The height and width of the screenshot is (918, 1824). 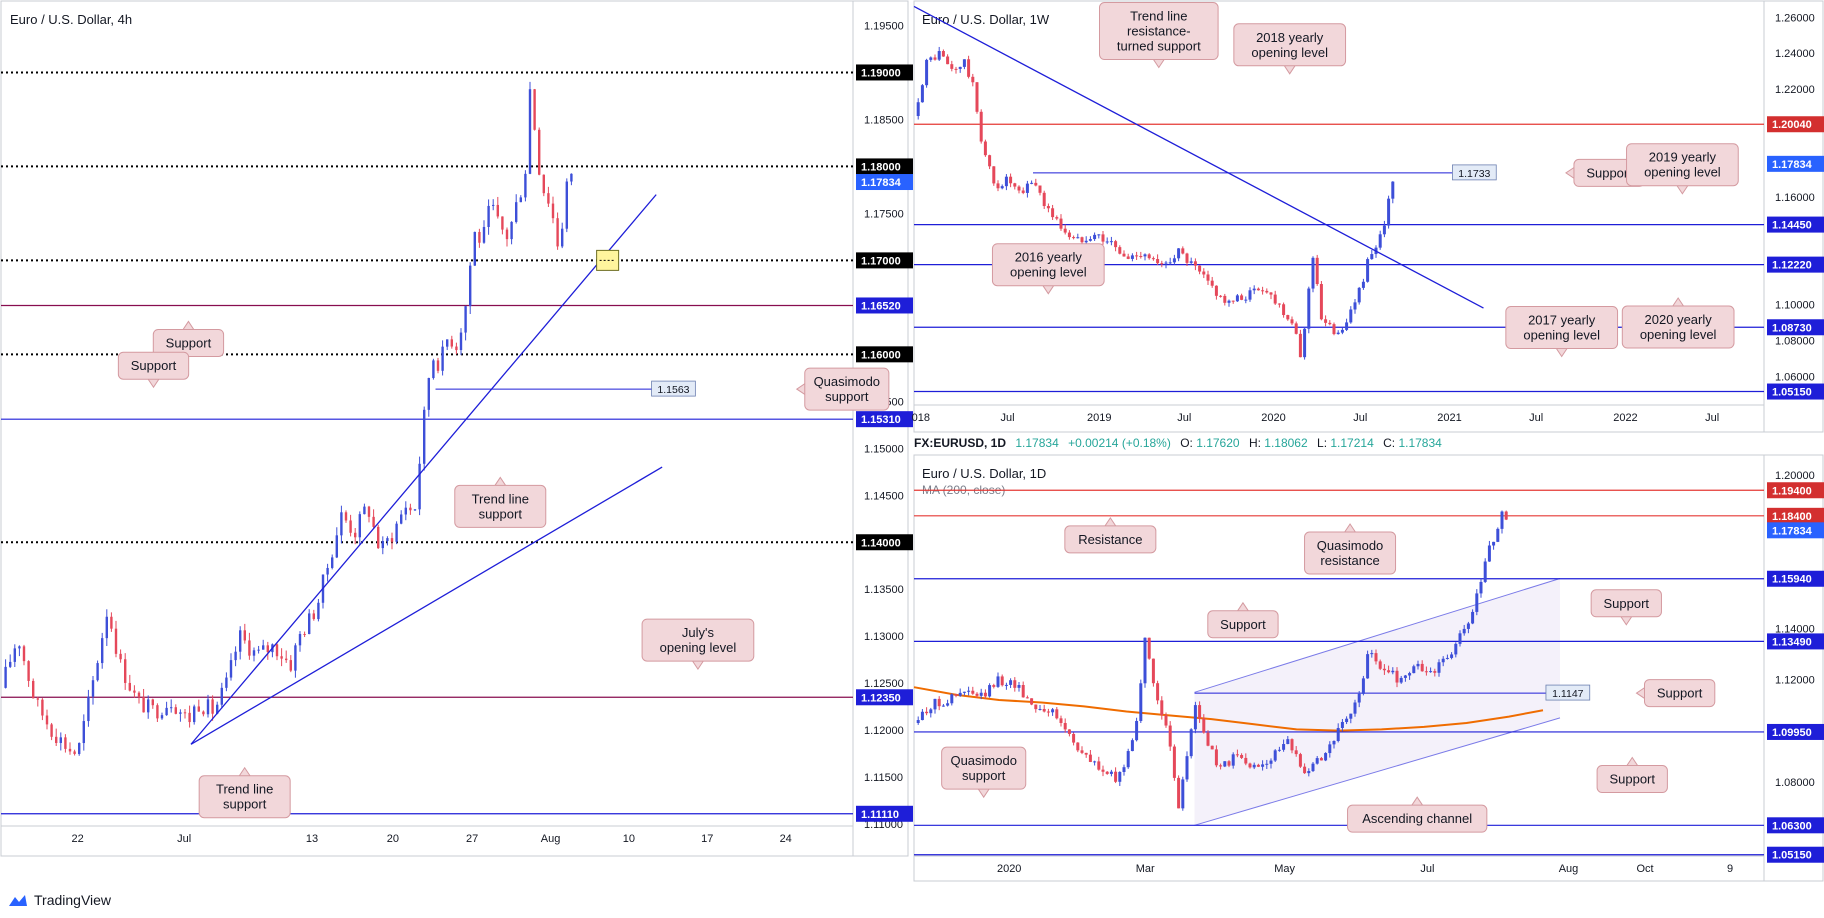 What do you see at coordinates (1284, 869) in the screenshot?
I see `time-tick-label: May` at bounding box center [1284, 869].